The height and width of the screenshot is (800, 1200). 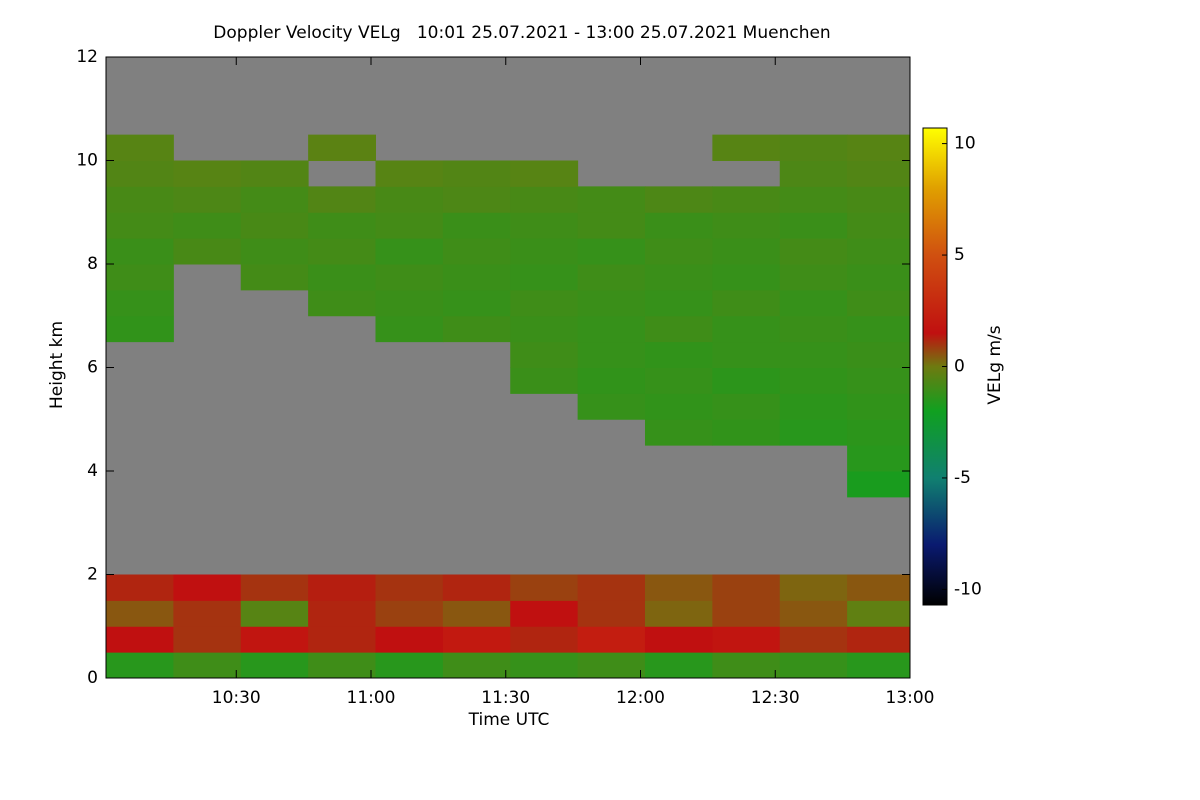 What do you see at coordinates (959, 367) in the screenshot?
I see `colorbar-tick-label: 0` at bounding box center [959, 367].